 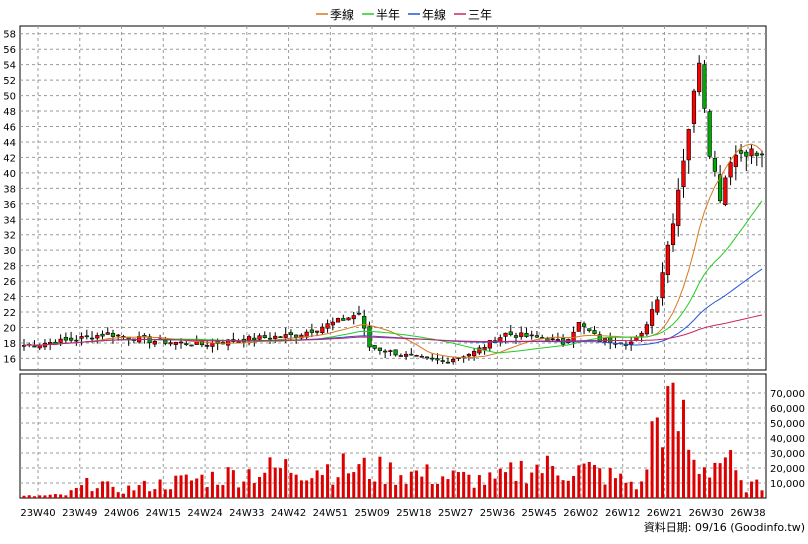 What do you see at coordinates (9, 81) in the screenshot?
I see `price-tick-label: 52` at bounding box center [9, 81].